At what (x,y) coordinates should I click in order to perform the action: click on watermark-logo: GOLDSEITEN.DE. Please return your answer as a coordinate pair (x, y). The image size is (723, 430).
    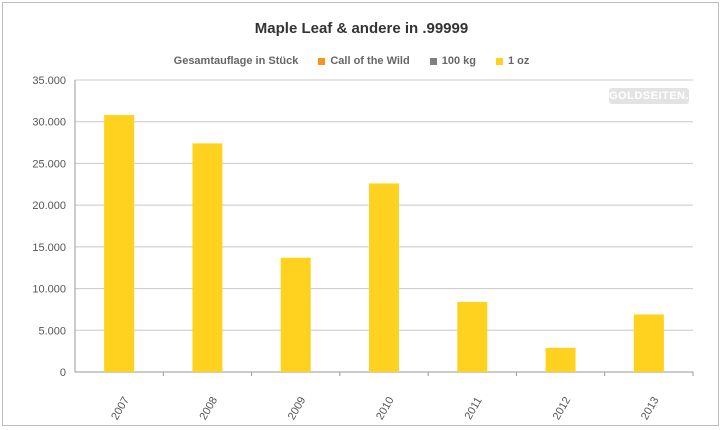
    Looking at the image, I should click on (657, 96).